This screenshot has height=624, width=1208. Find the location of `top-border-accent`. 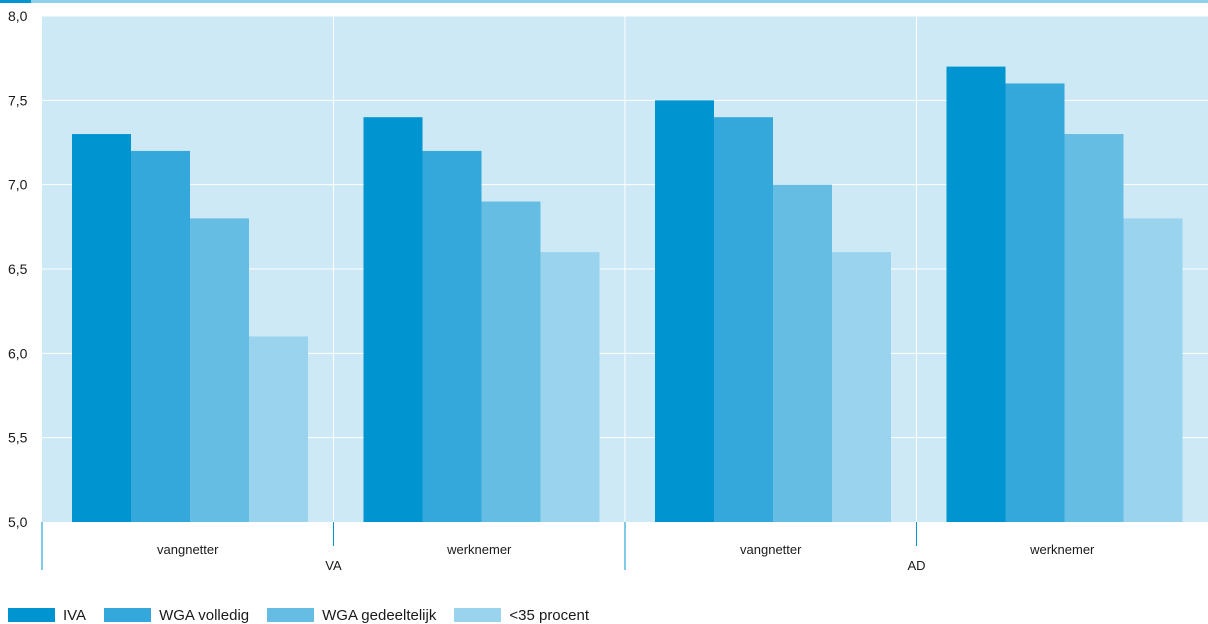

top-border-accent is located at coordinates (15, 1).